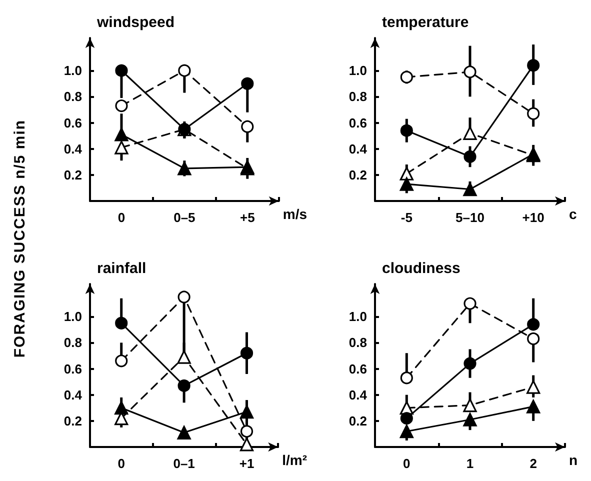  What do you see at coordinates (533, 463) in the screenshot?
I see `x-tick-label: 2` at bounding box center [533, 463].